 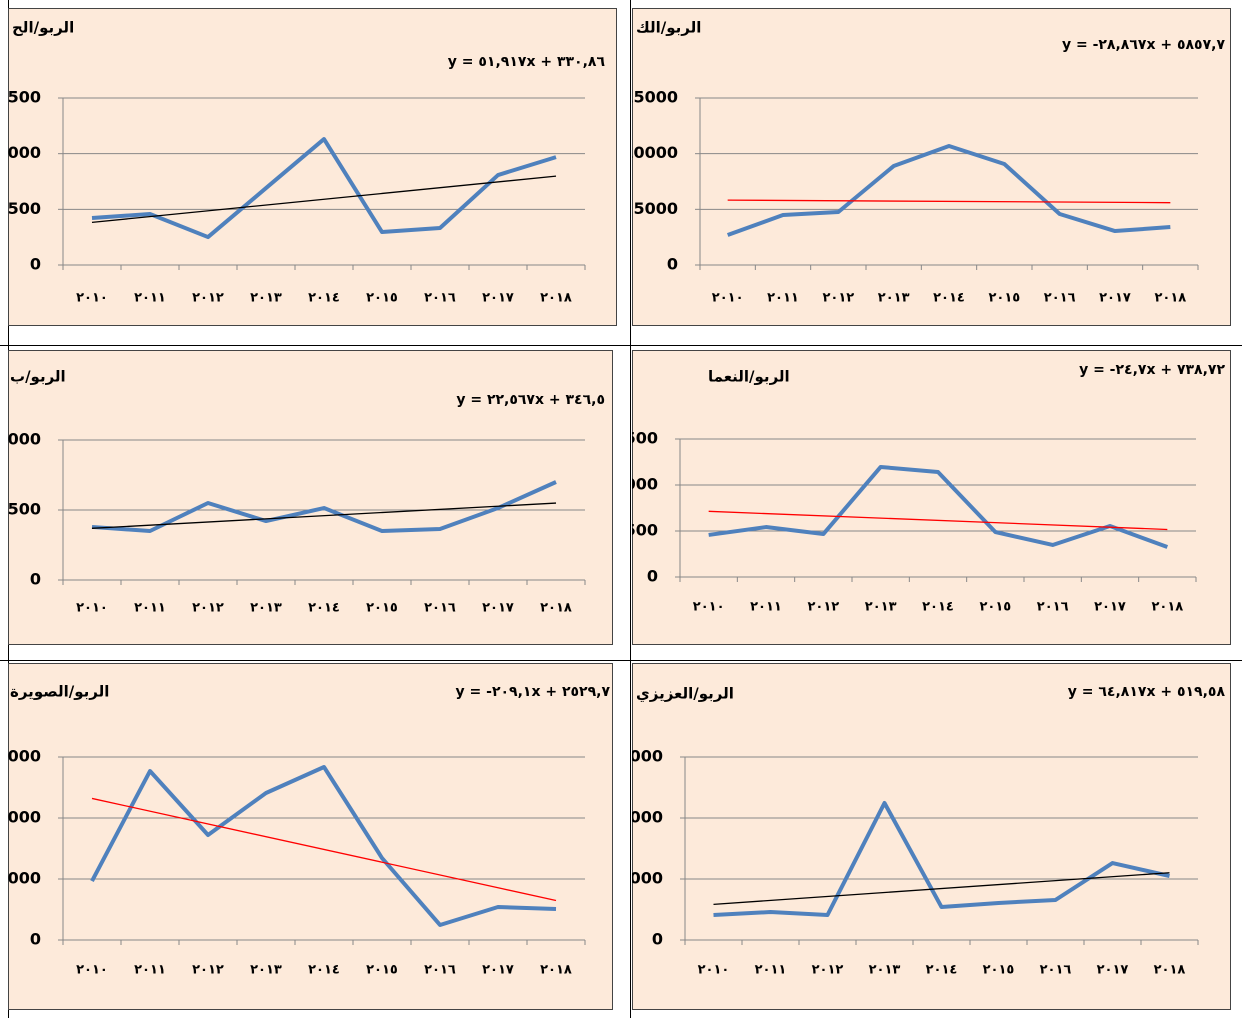 What do you see at coordinates (38, 377) in the screenshot?
I see `chart-title: الربو/ب` at bounding box center [38, 377].